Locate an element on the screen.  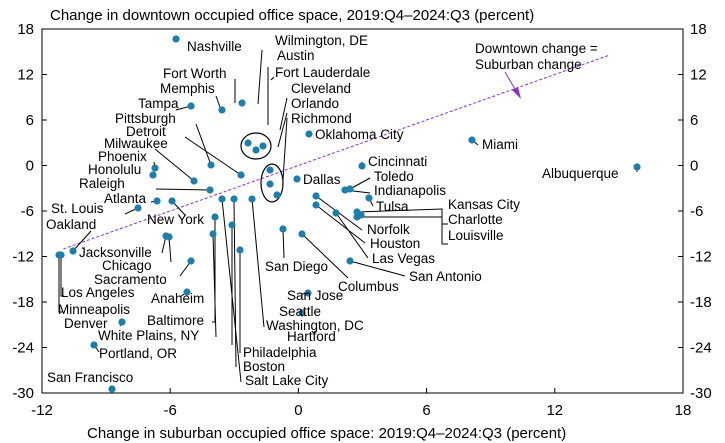
label-jacksonville: Jacksonville is located at coordinates (115, 252).